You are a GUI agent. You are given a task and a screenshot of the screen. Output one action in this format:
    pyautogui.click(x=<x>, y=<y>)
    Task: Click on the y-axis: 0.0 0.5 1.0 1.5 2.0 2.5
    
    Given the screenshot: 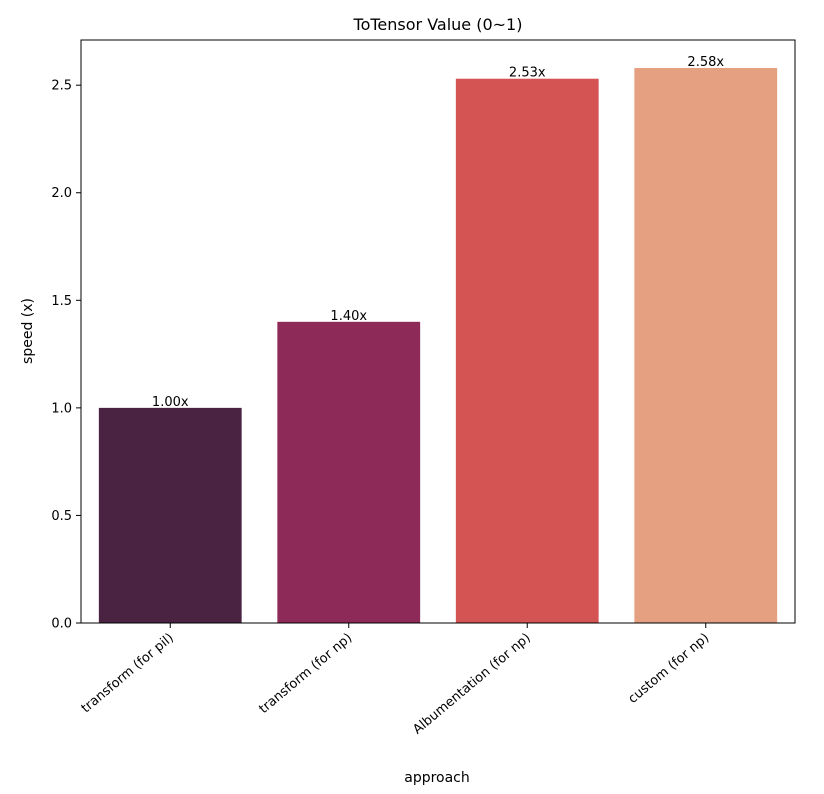 What is the action you would take?
    pyautogui.click(x=66, y=355)
    